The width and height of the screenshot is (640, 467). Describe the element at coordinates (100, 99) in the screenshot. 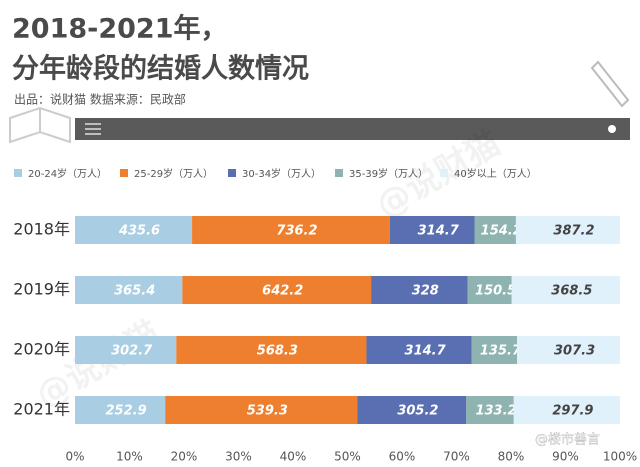

I see `subtitle: 出品：说财猫 数据来源：民政部` at that location.